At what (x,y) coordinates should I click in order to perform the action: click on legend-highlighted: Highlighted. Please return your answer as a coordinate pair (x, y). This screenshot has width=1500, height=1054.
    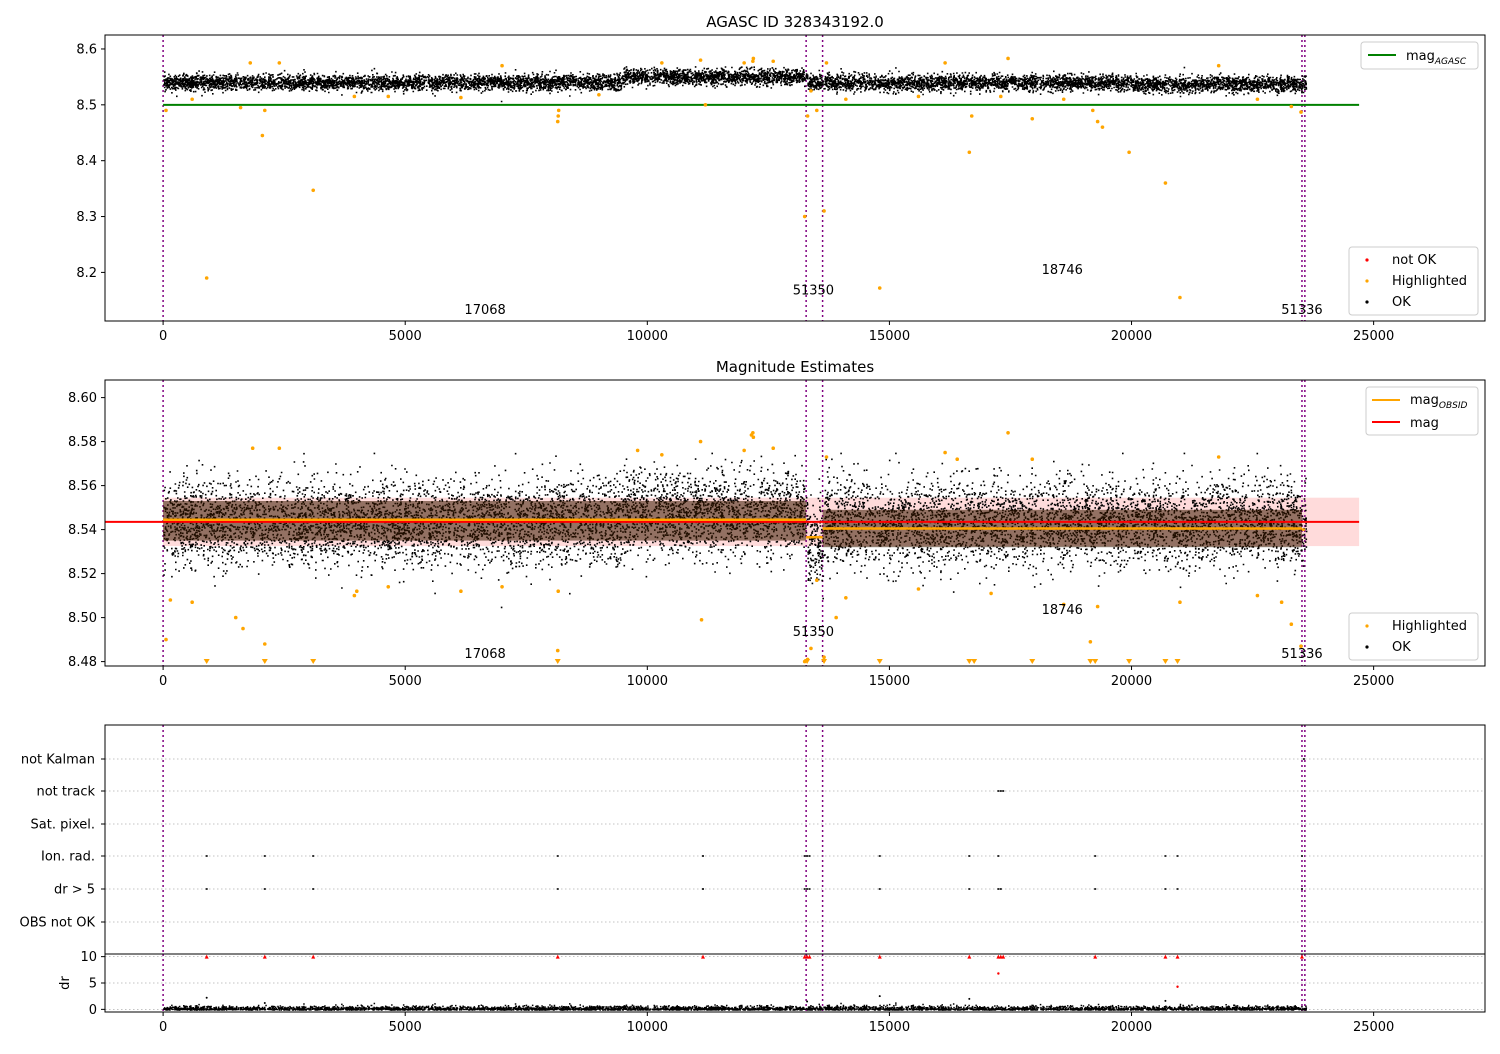
    Looking at the image, I should click on (1429, 281).